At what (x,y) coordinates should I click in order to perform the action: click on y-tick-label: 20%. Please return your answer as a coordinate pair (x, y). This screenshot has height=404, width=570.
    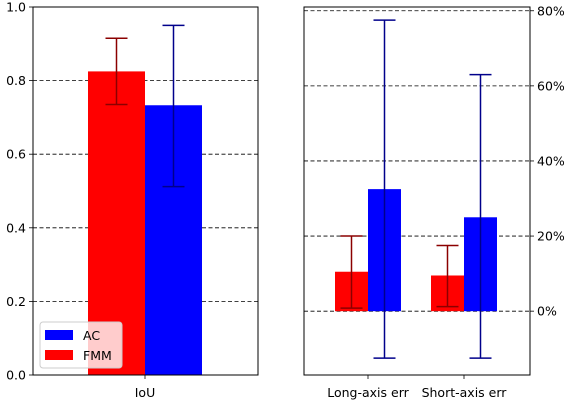
    Looking at the image, I should click on (551, 236).